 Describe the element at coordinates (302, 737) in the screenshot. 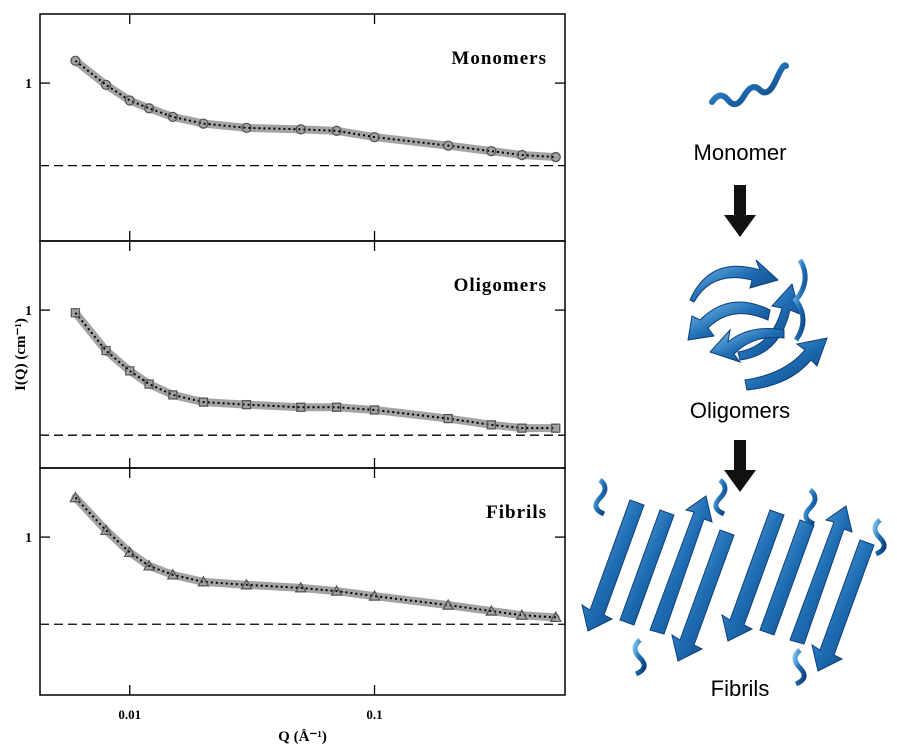

I see `x-axis-label: Q (Å⁻¹)` at that location.